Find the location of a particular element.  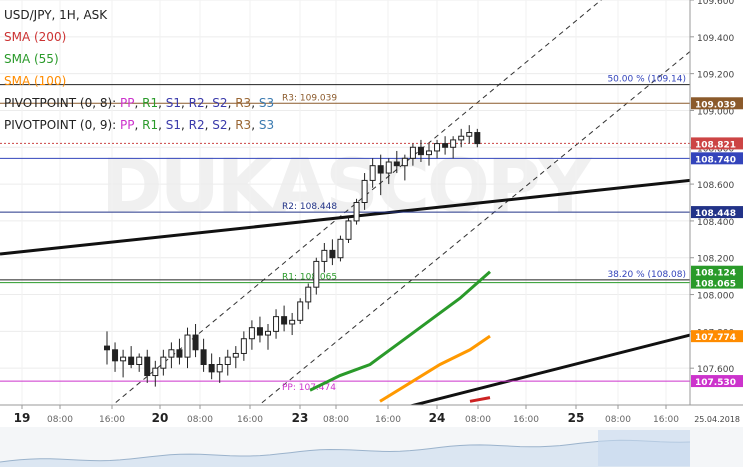

navigator-line is located at coordinates (345, 451).